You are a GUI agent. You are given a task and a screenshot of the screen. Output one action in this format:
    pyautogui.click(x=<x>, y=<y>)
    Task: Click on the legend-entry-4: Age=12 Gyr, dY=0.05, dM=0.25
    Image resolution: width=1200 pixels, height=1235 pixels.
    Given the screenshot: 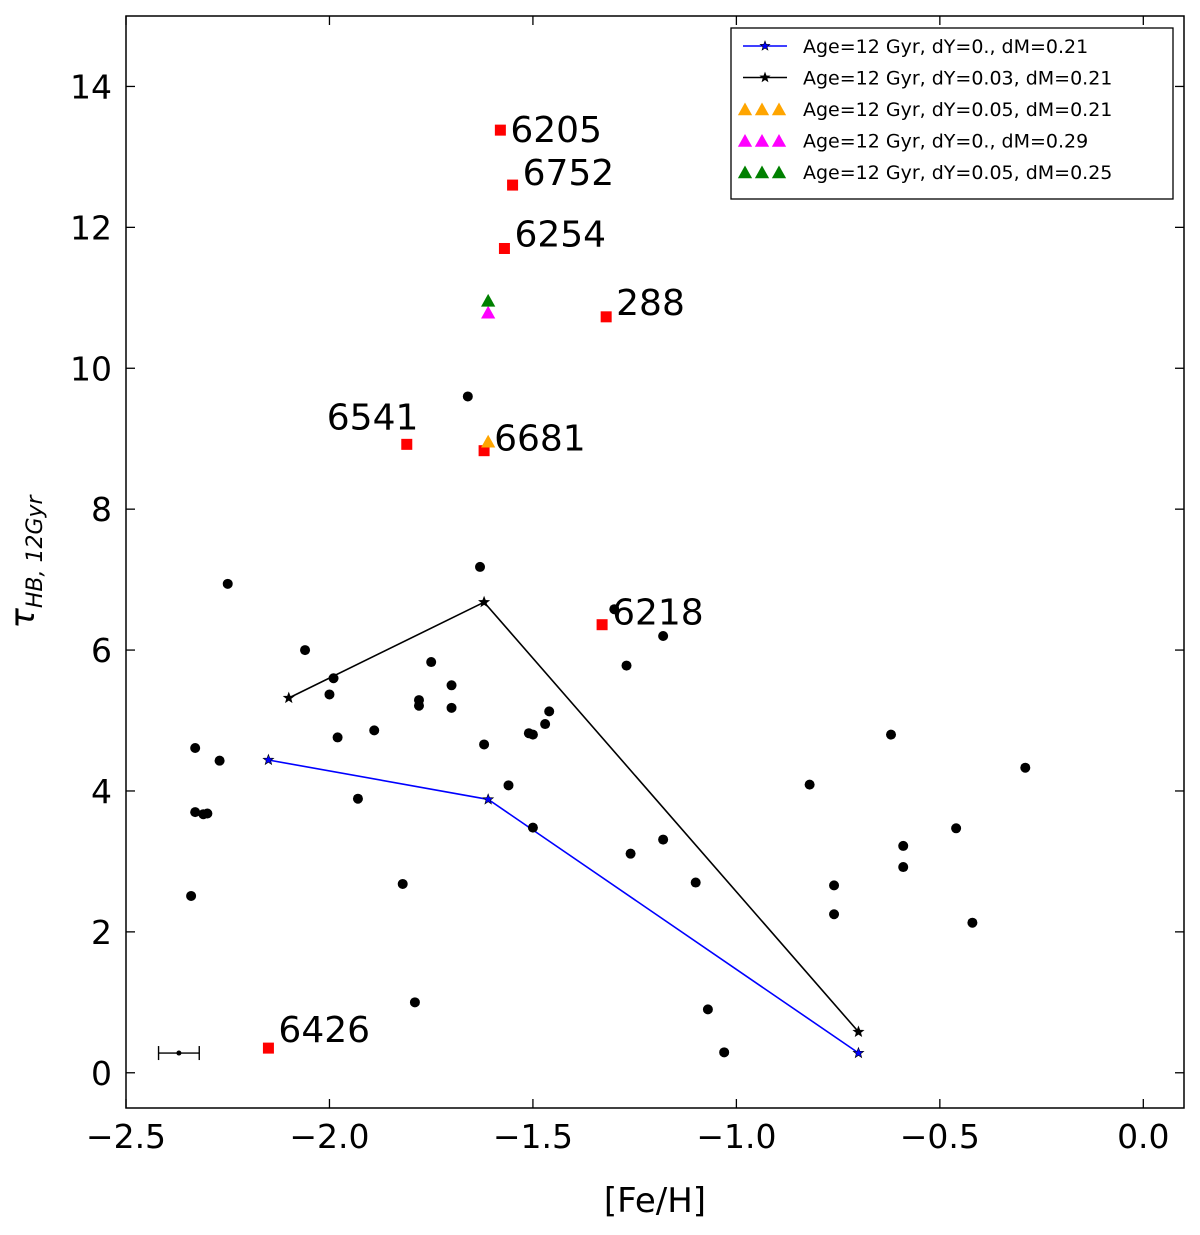 What is the action you would take?
    pyautogui.click(x=924, y=173)
    